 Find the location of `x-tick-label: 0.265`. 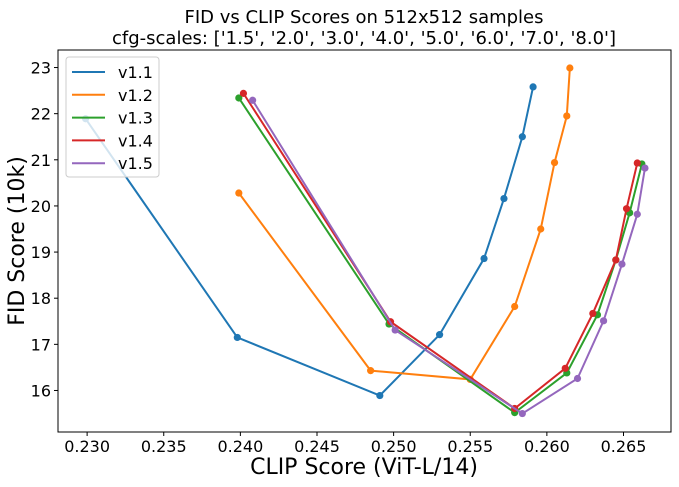

x-tick-label: 0.265 is located at coordinates (624, 446).